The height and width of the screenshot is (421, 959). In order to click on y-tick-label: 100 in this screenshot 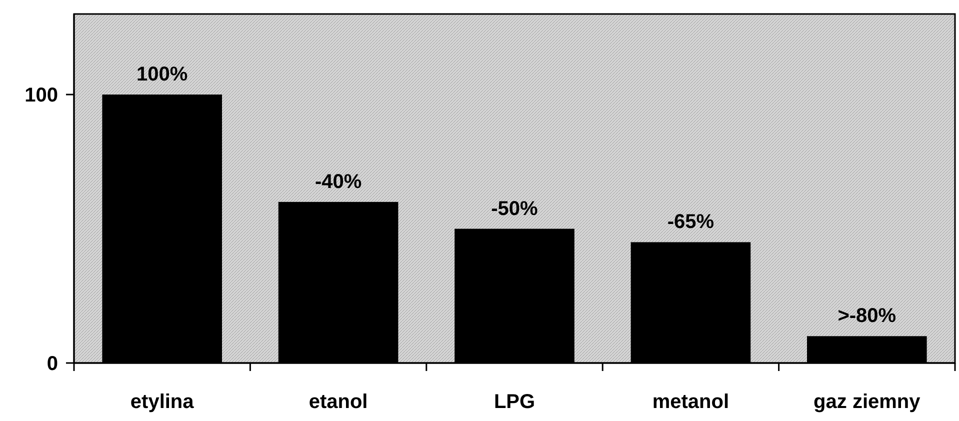, I will do `click(41, 95)`.